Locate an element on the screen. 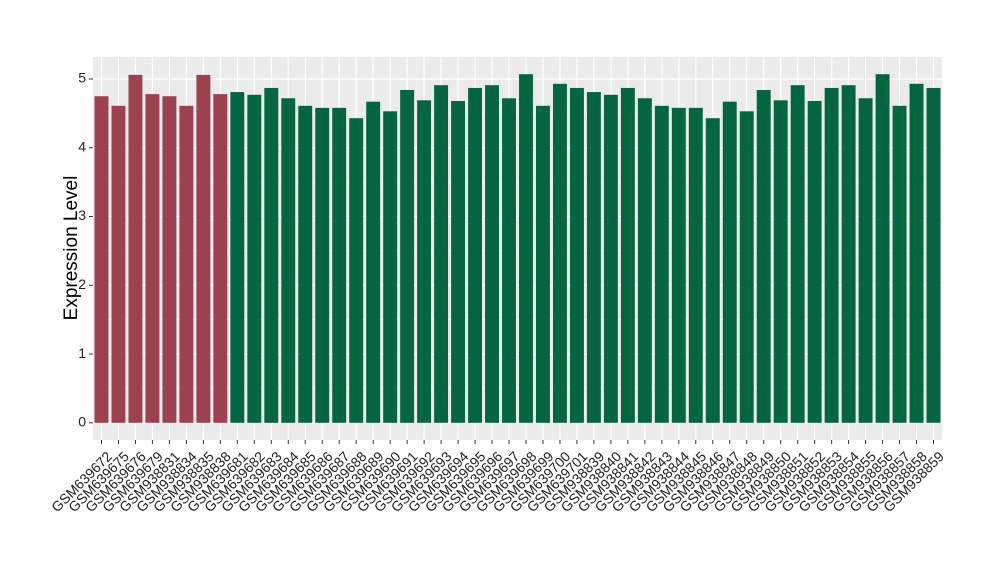 The width and height of the screenshot is (1000, 585). y-tick-label: 1 is located at coordinates (82, 353).